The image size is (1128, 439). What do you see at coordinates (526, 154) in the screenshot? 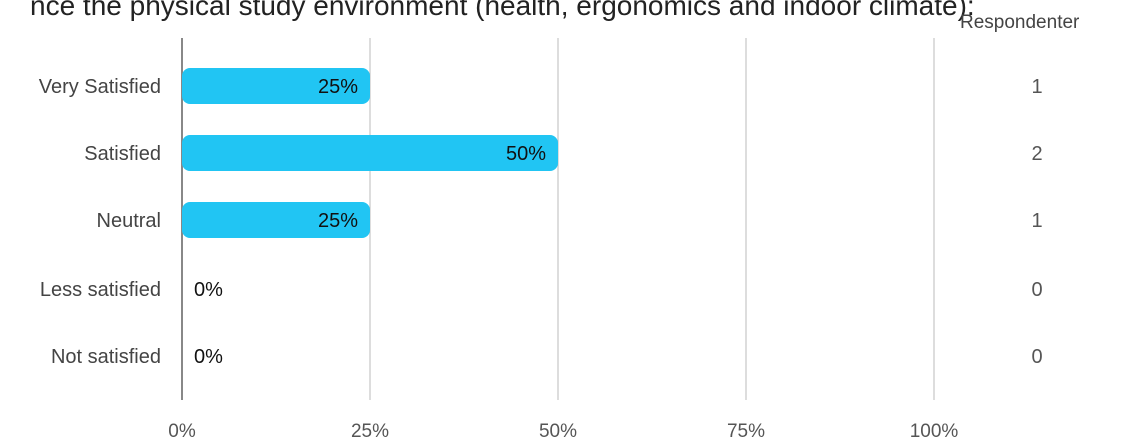
I see `data-label: 50%` at bounding box center [526, 154].